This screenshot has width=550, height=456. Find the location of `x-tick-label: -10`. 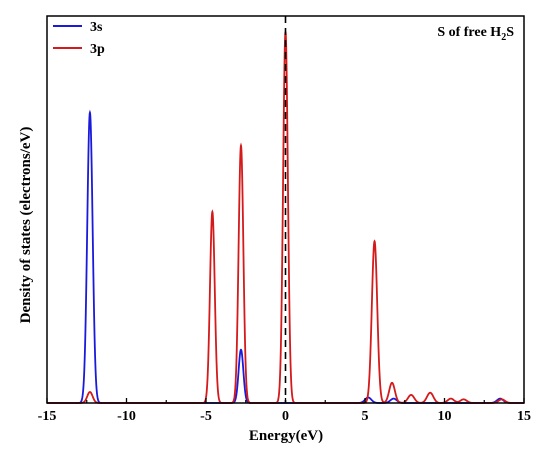

x-tick-label: -10 is located at coordinates (126, 416).